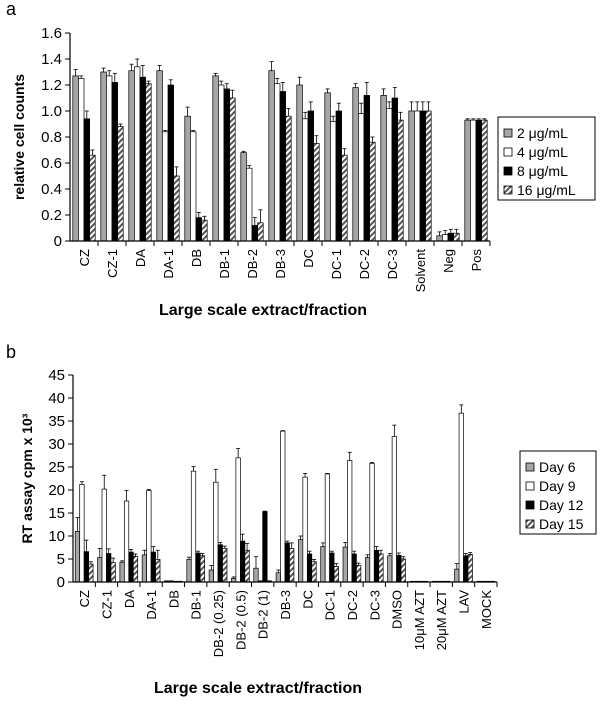  Describe the element at coordinates (51, 59) in the screenshot. I see `y-tick-label: 1.4` at that location.